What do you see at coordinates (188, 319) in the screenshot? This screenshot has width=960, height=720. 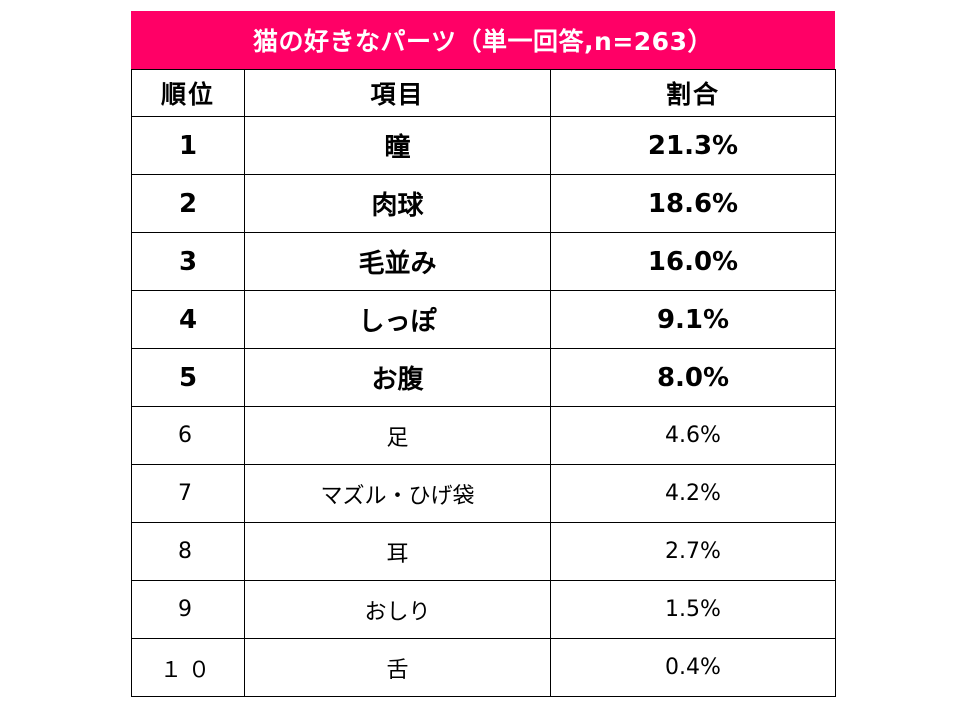 I see `rank-cell: 4` at bounding box center [188, 319].